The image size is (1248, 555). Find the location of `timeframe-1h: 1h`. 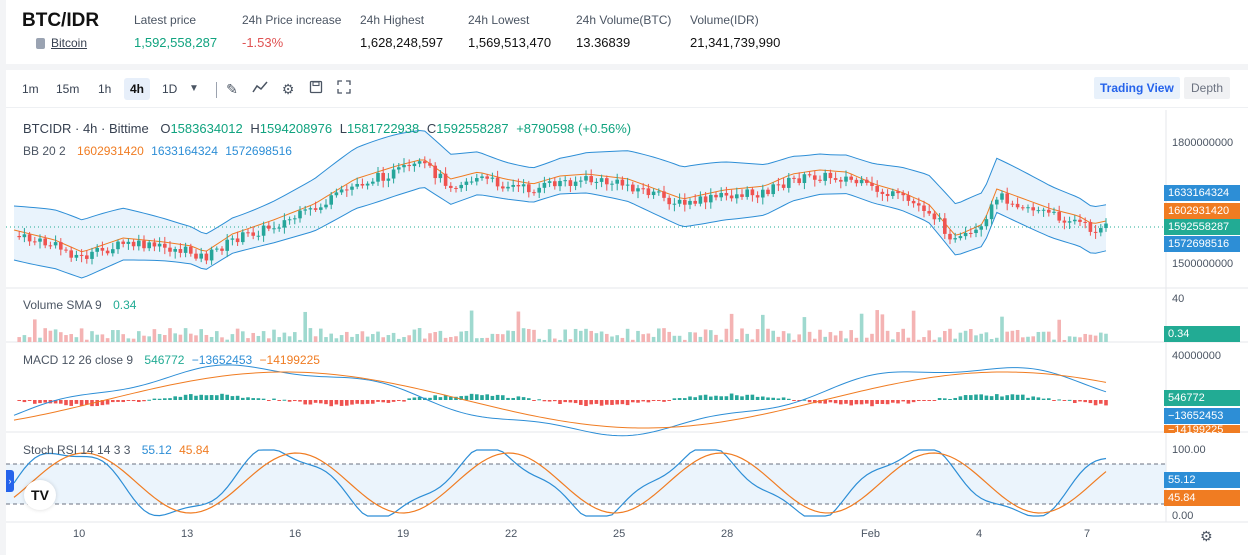

timeframe-1h: 1h is located at coordinates (105, 89).